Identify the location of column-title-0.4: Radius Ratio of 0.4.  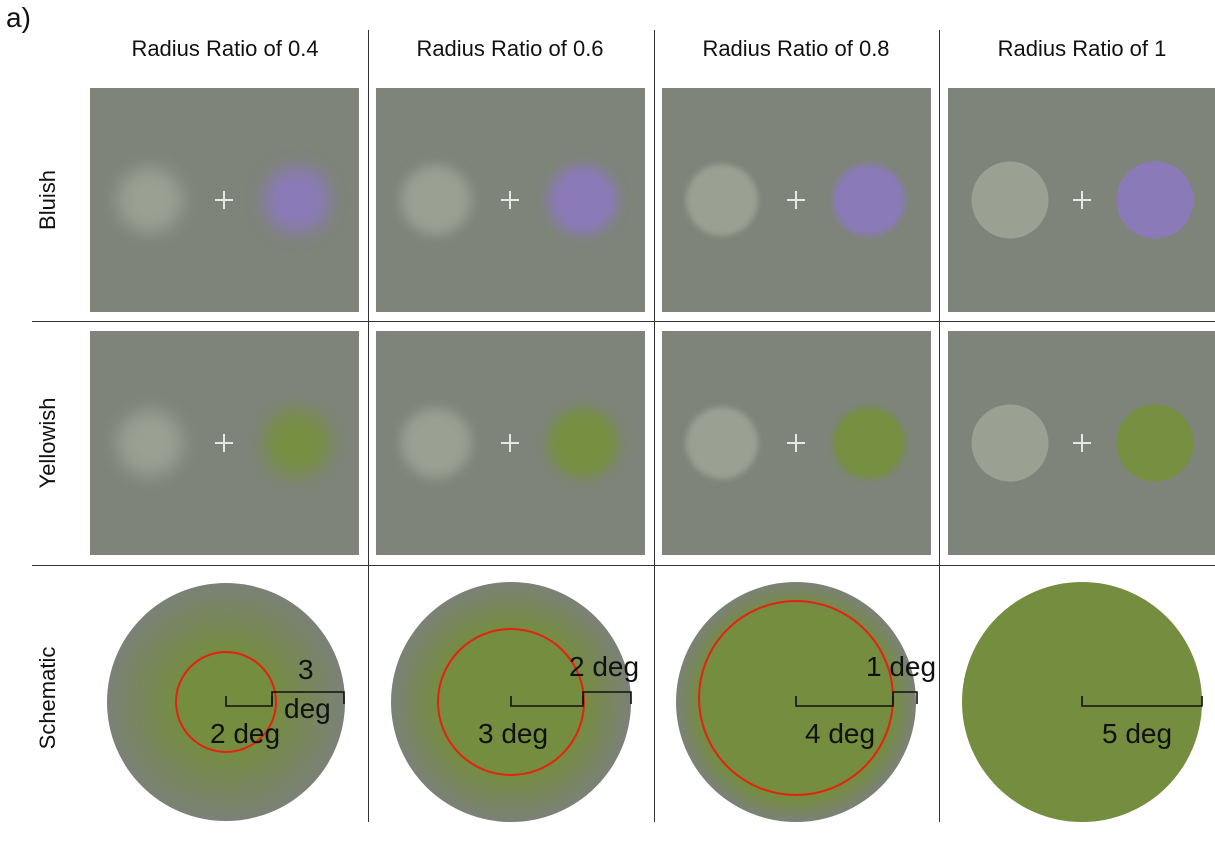
(225, 48).